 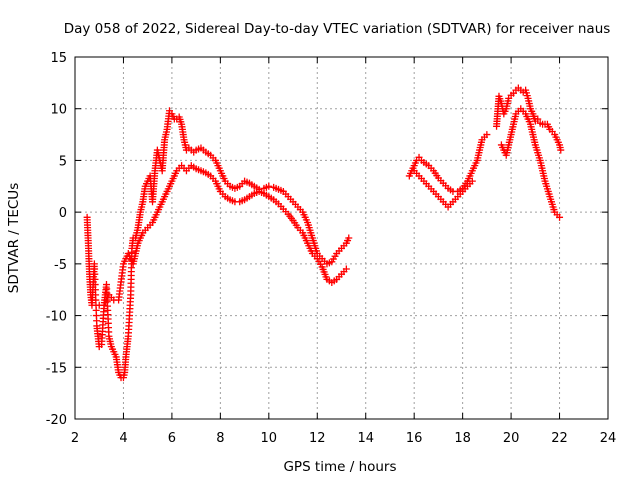 I want to click on x-tick-label: 2, so click(x=75, y=438).